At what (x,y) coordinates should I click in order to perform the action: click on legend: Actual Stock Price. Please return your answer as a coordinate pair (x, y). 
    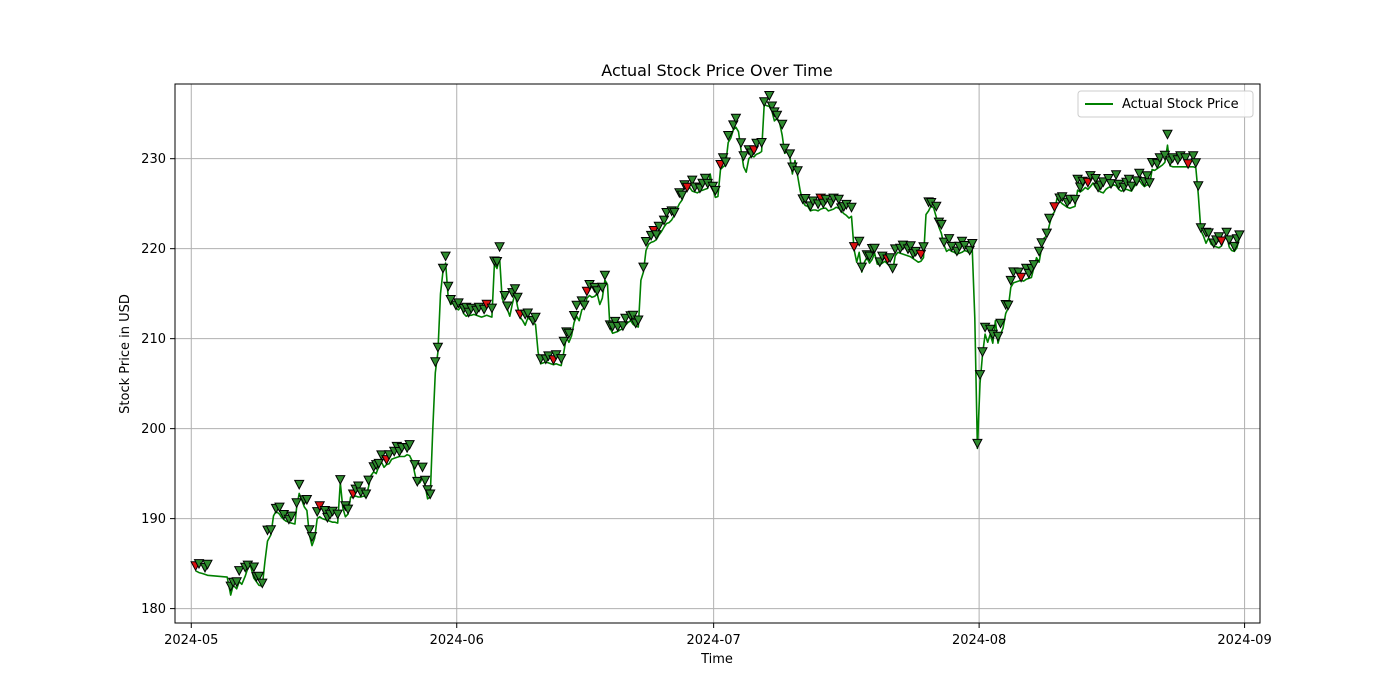
    Looking at the image, I should click on (1165, 104).